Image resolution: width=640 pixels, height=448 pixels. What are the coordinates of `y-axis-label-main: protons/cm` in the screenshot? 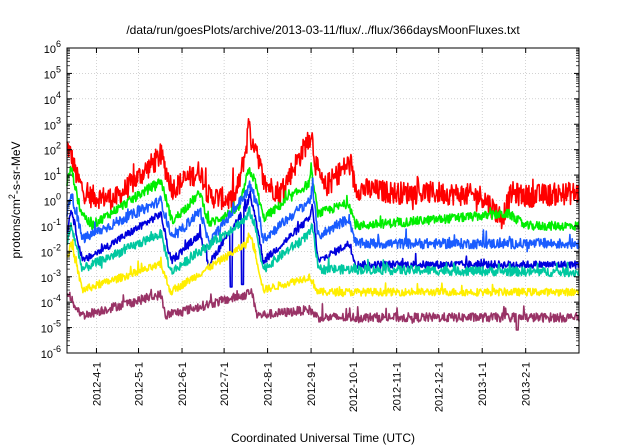 It's located at (16, 228).